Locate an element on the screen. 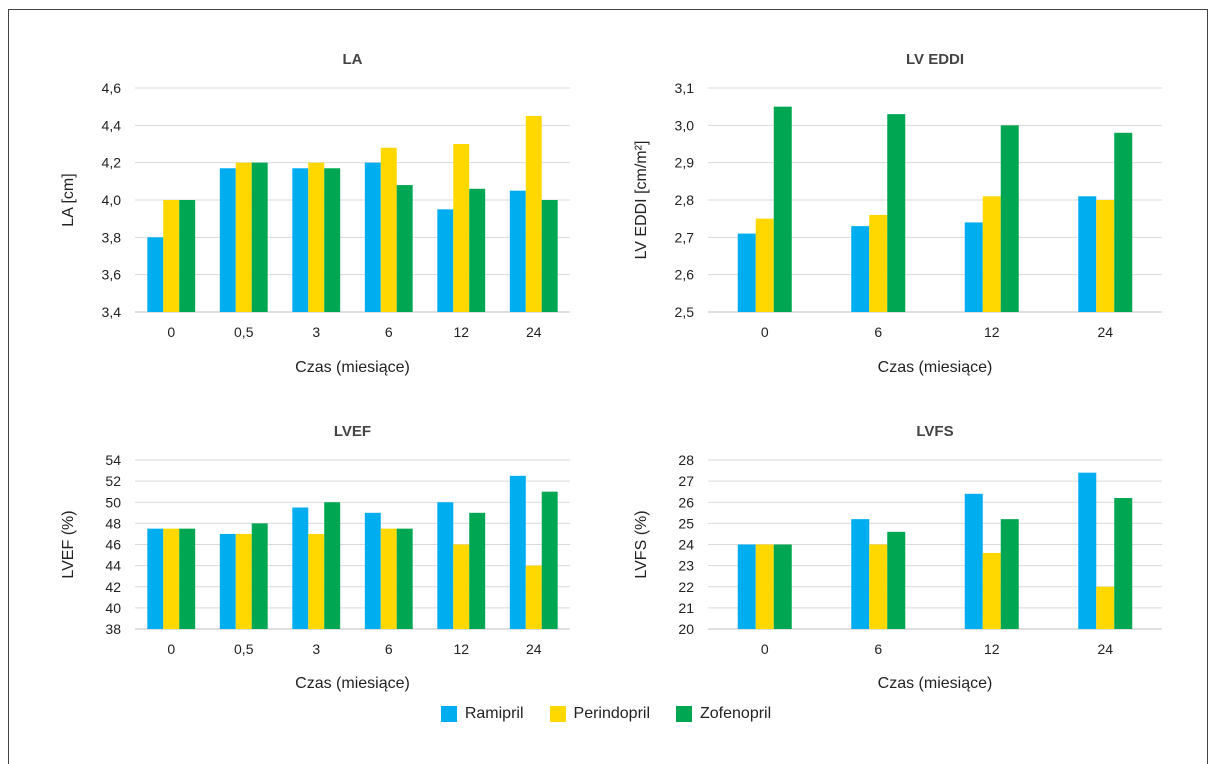 Image resolution: width=1212 pixels, height=764 pixels. y-tick-label: 3,8 is located at coordinates (112, 237).